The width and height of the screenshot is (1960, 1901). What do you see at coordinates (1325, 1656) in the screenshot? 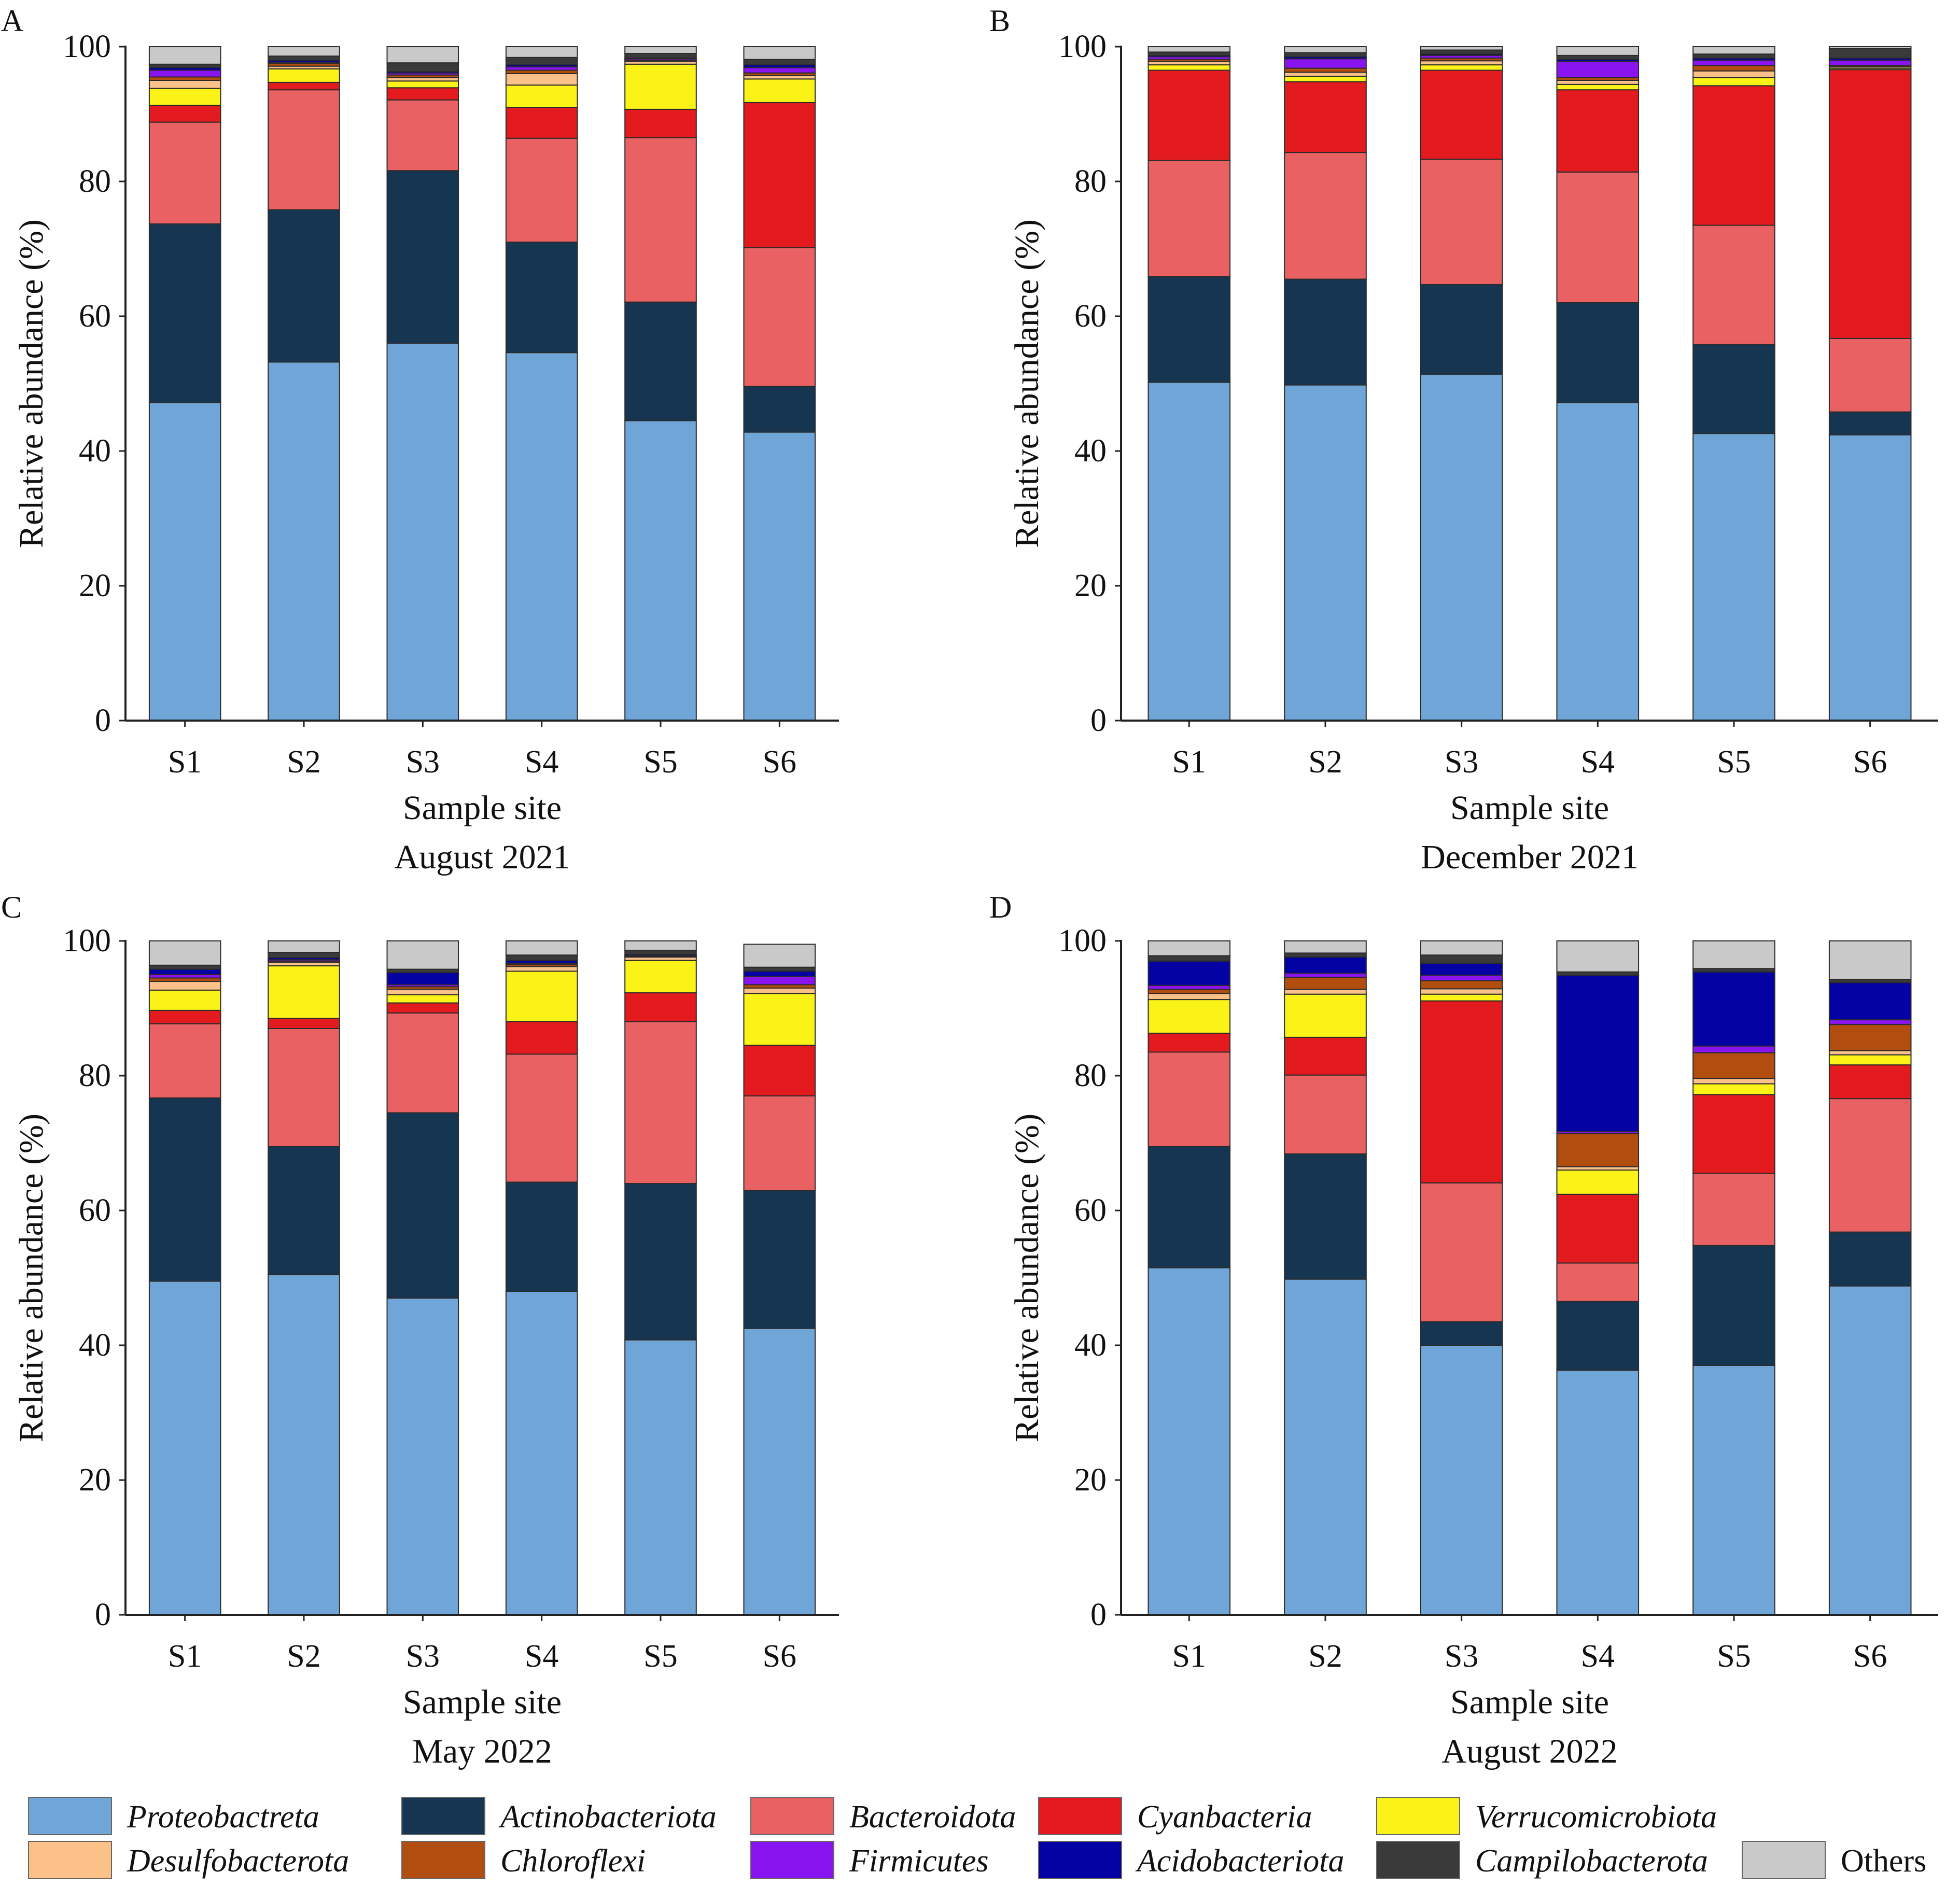
I see `x-tick-label: S2` at bounding box center [1325, 1656].